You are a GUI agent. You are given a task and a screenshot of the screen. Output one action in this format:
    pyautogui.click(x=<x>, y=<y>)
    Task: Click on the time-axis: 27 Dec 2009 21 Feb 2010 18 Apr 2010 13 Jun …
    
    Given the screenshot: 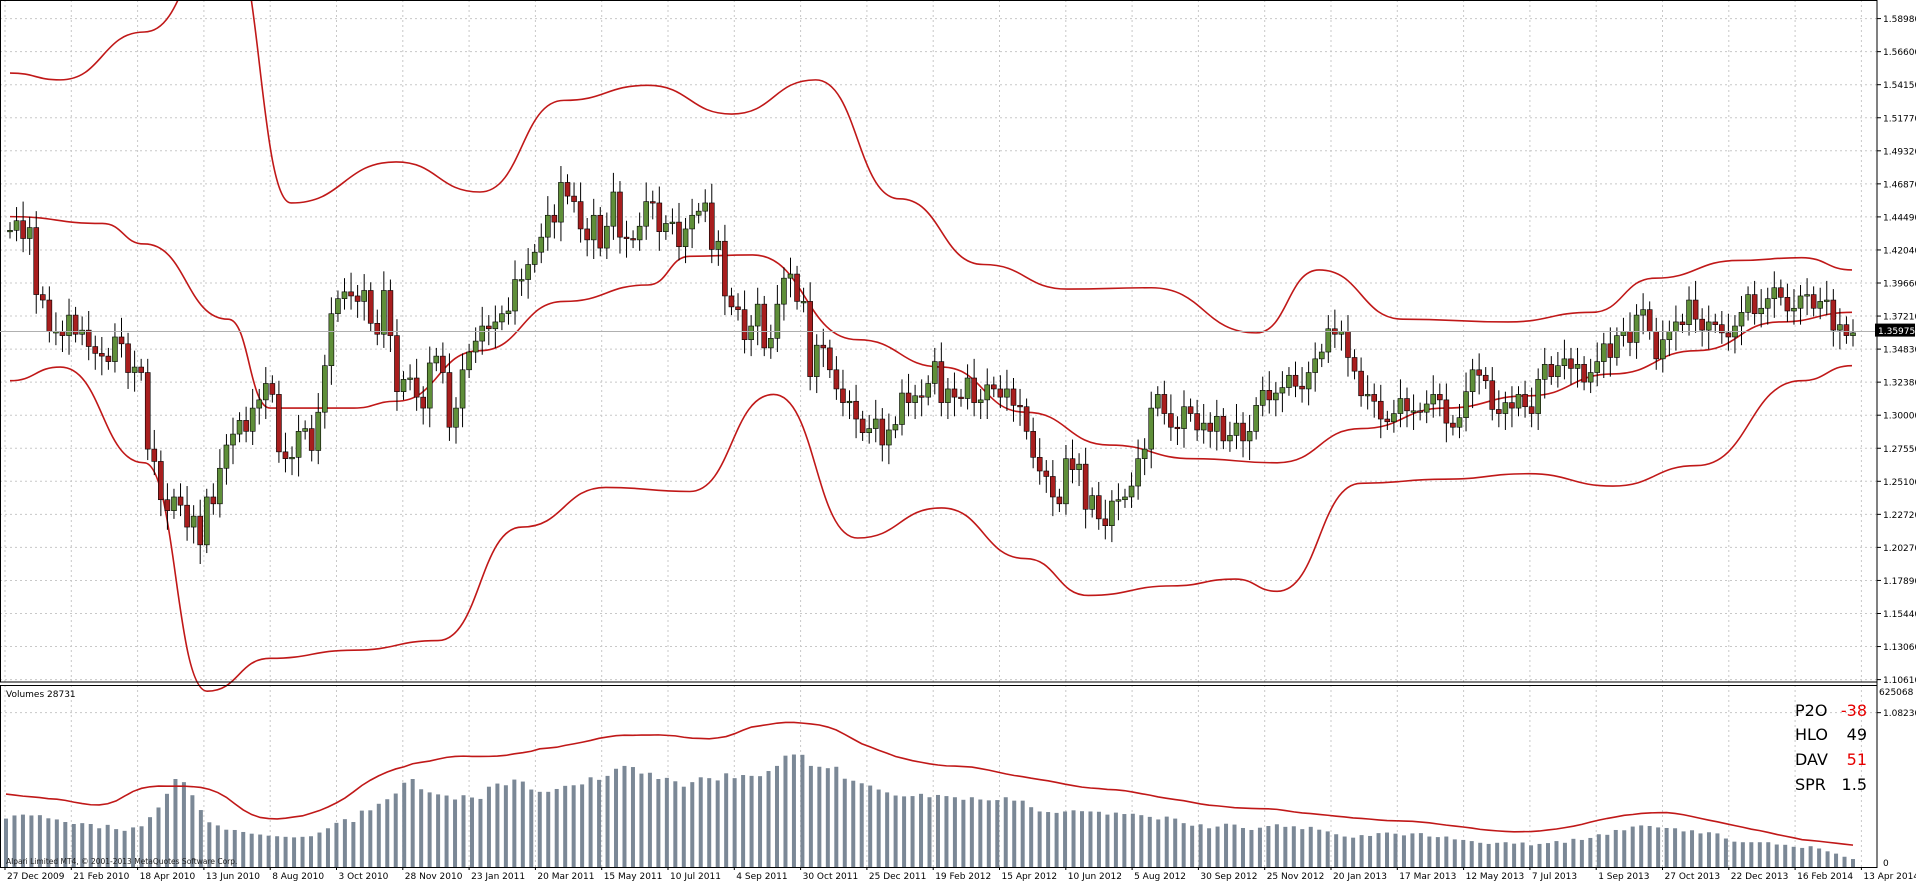 What is the action you would take?
    pyautogui.click(x=960, y=874)
    